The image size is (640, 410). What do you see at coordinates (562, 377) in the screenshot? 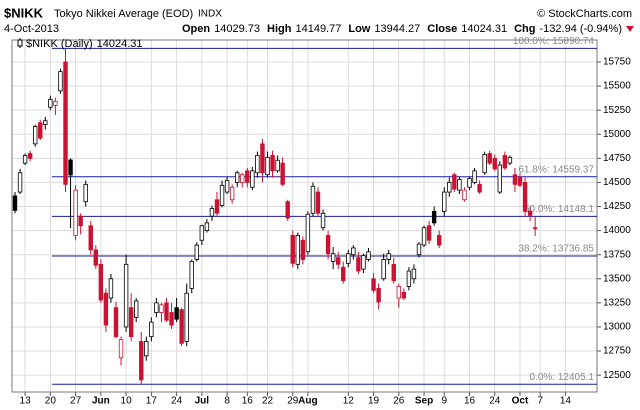
I see `level-label: 0.0%: 12405.1` at bounding box center [562, 377].